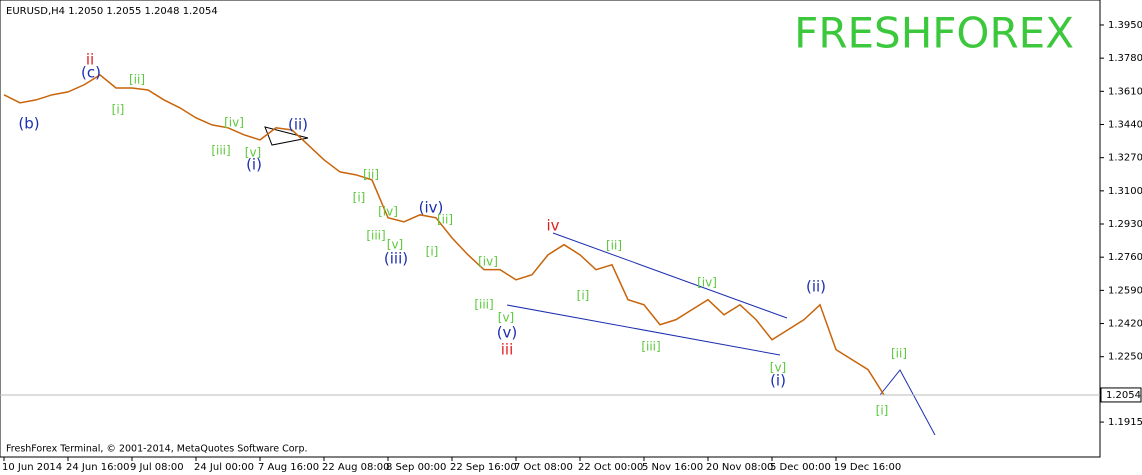  What do you see at coordinates (1123, 395) in the screenshot?
I see `current-price-label: 1.2054` at bounding box center [1123, 395].